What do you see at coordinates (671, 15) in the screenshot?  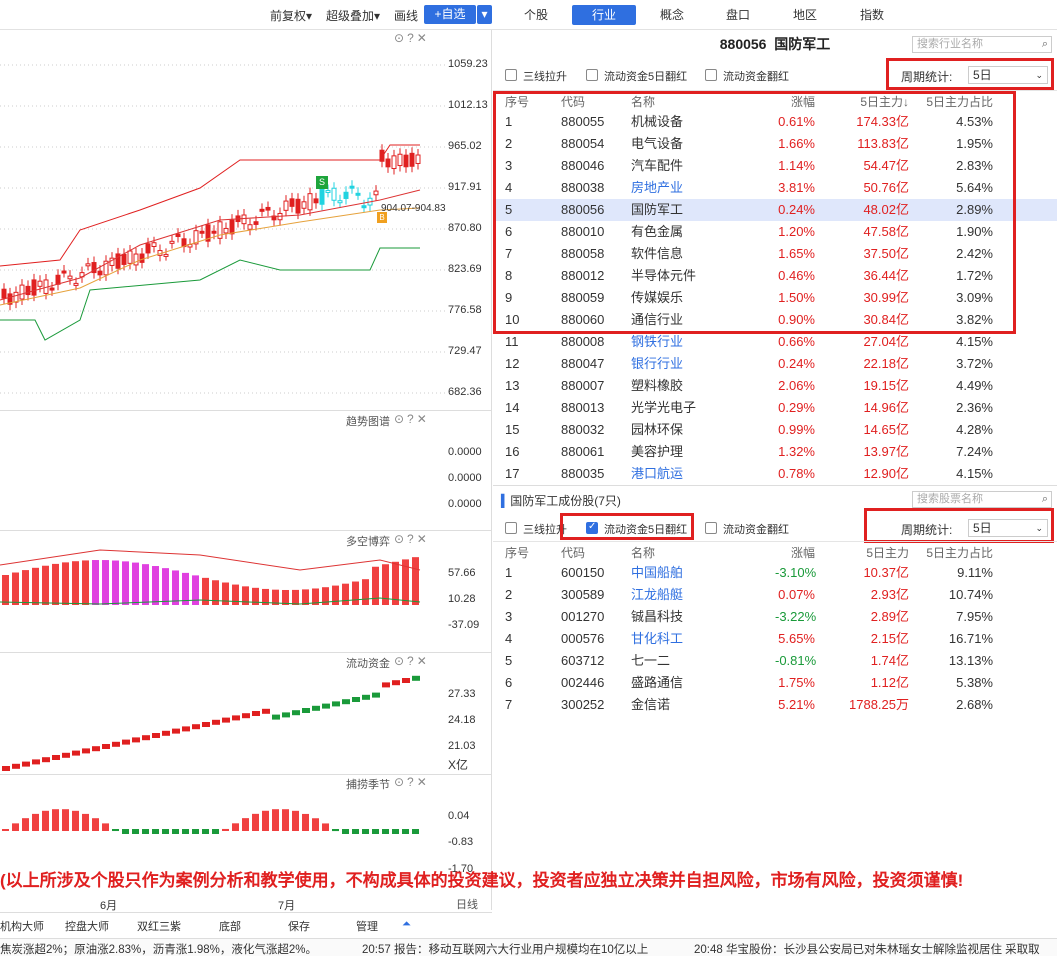 I see `tab-concept: 概念` at bounding box center [671, 15].